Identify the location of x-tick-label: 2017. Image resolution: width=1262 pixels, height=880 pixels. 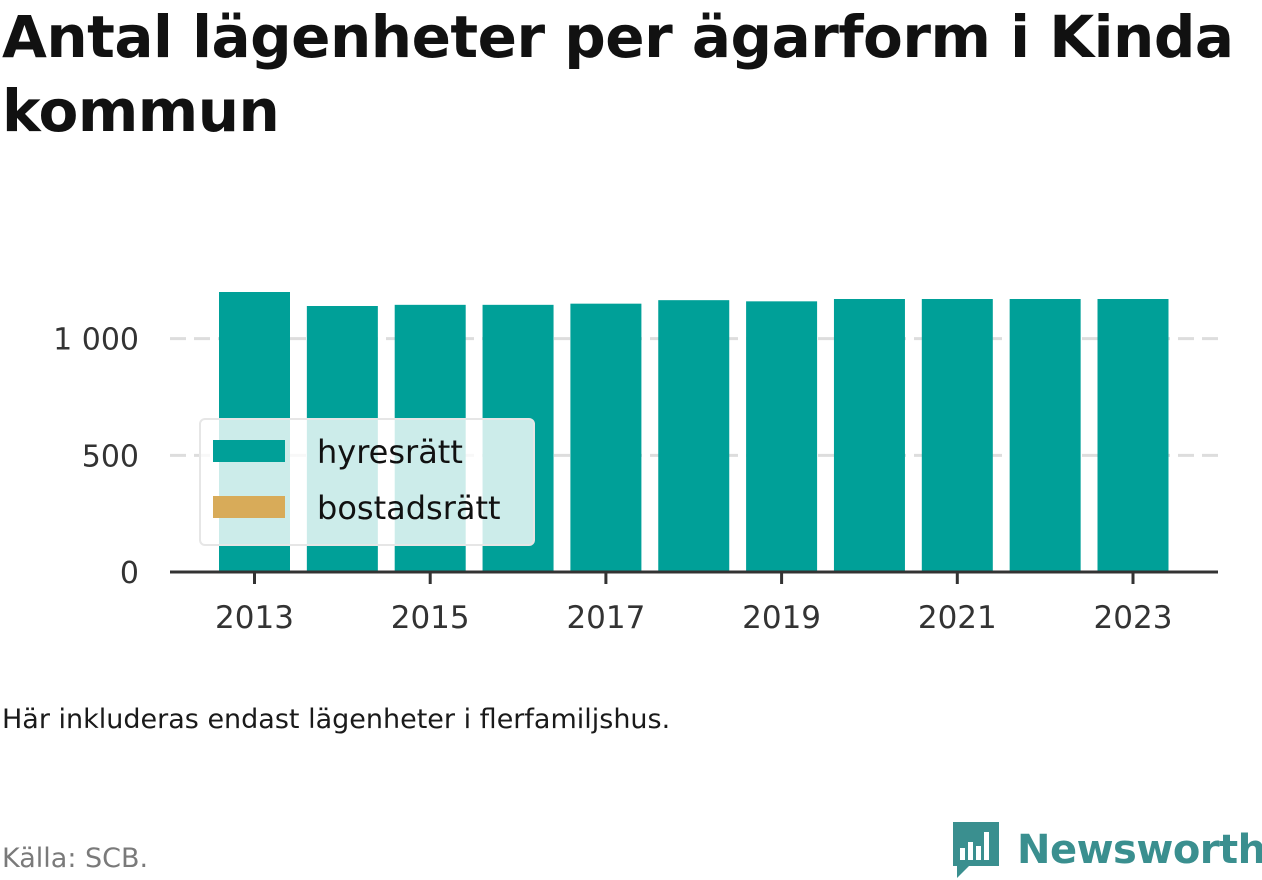
(605, 618).